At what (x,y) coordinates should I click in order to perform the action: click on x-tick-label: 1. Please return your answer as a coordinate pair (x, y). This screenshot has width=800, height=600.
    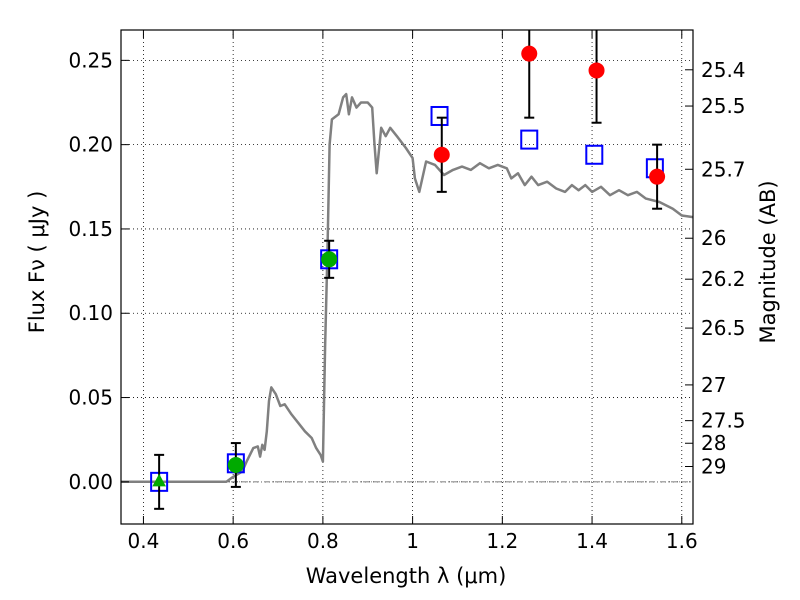
    Looking at the image, I should click on (412, 541).